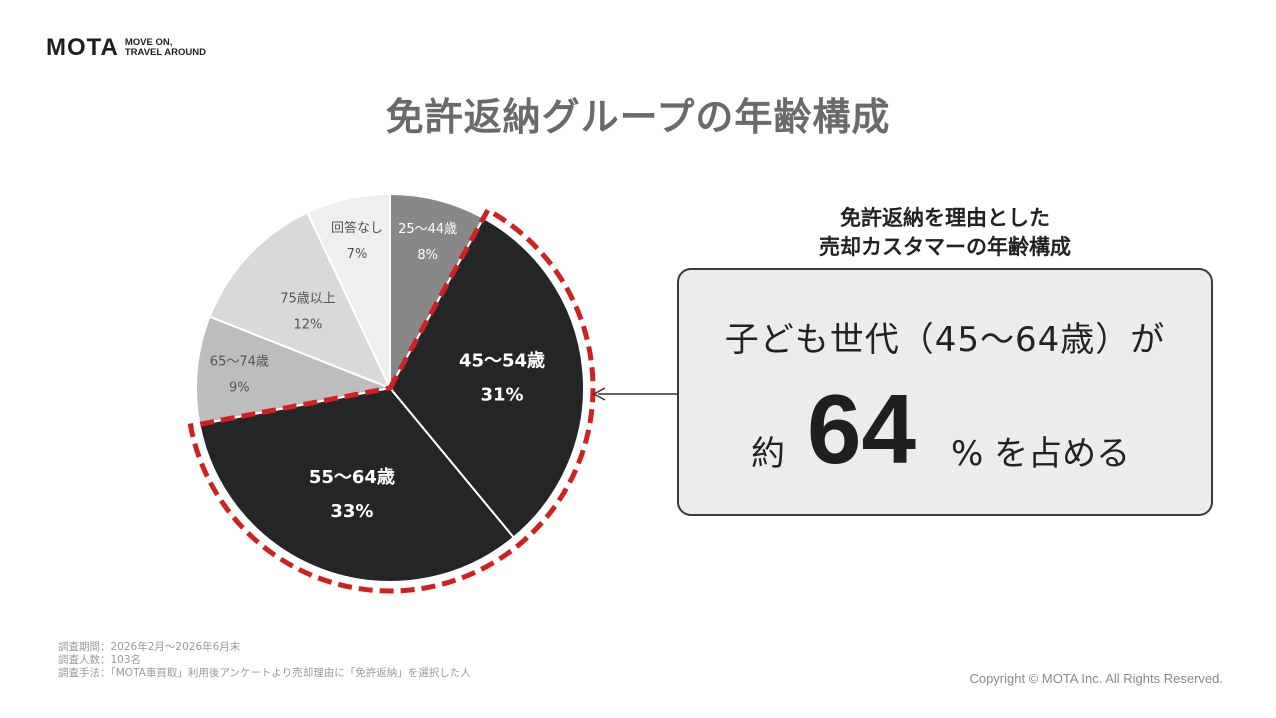  I want to click on slice-label-3: 65〜74歳, so click(239, 361).